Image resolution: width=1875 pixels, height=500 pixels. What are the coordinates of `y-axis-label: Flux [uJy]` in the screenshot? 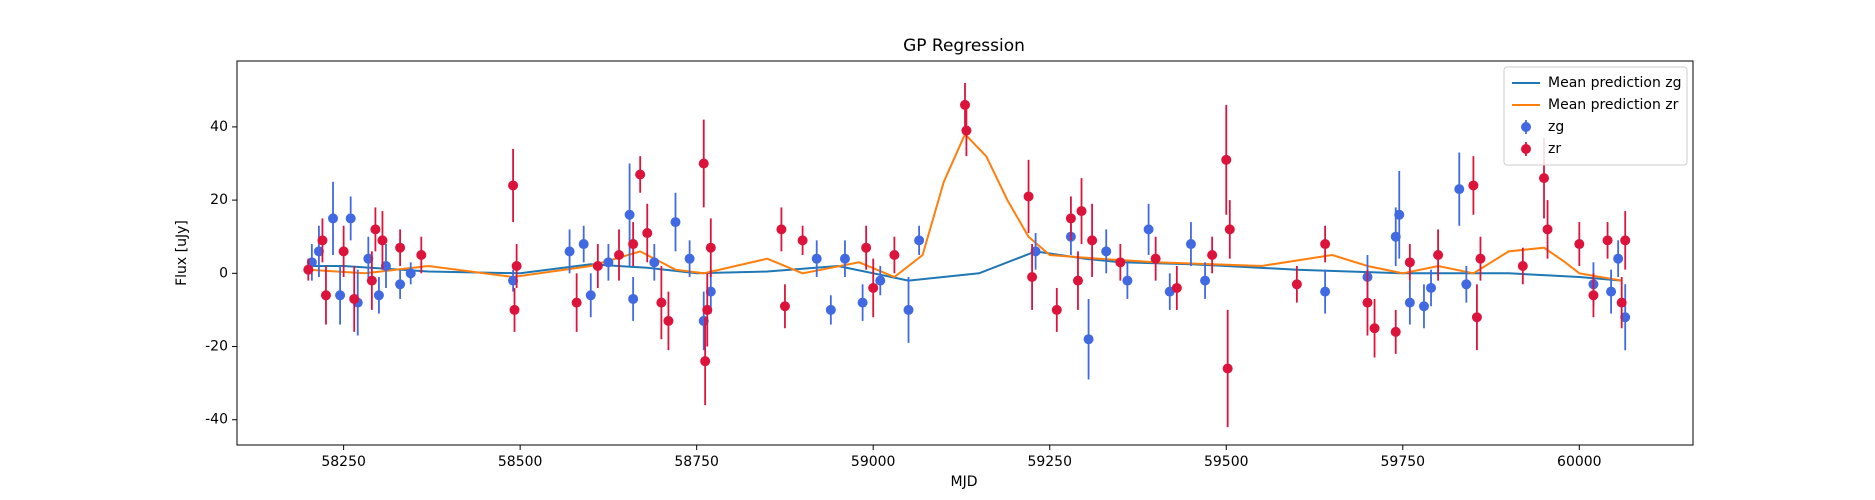 It's located at (182, 253).